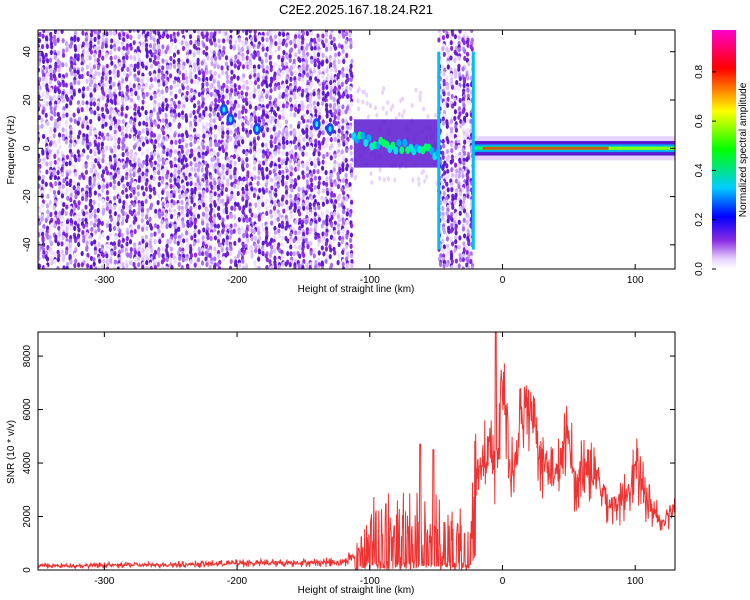 The image size is (750, 600). Describe the element at coordinates (356, 9) in the screenshot. I see `figure-title: C2E2.2025.167.18.24.R21` at that location.